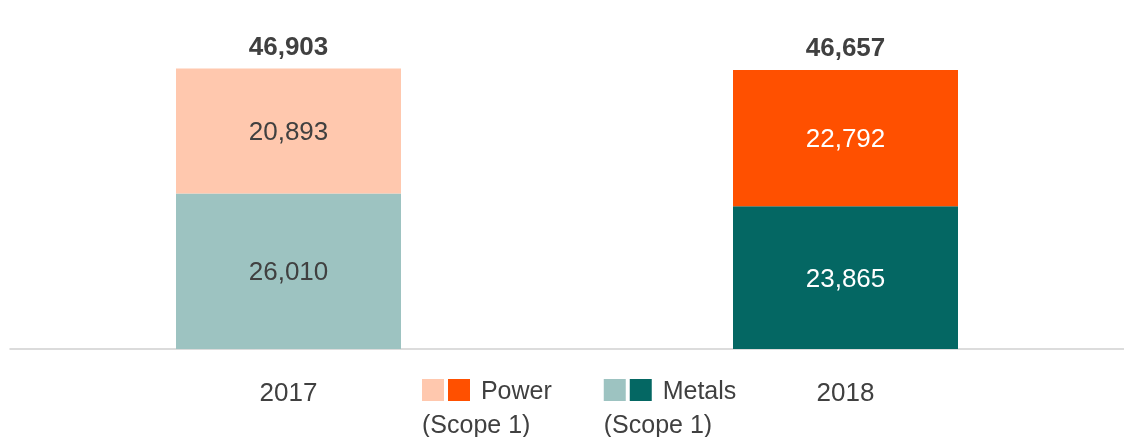  I want to click on total-label: 46,903, so click(288, 45).